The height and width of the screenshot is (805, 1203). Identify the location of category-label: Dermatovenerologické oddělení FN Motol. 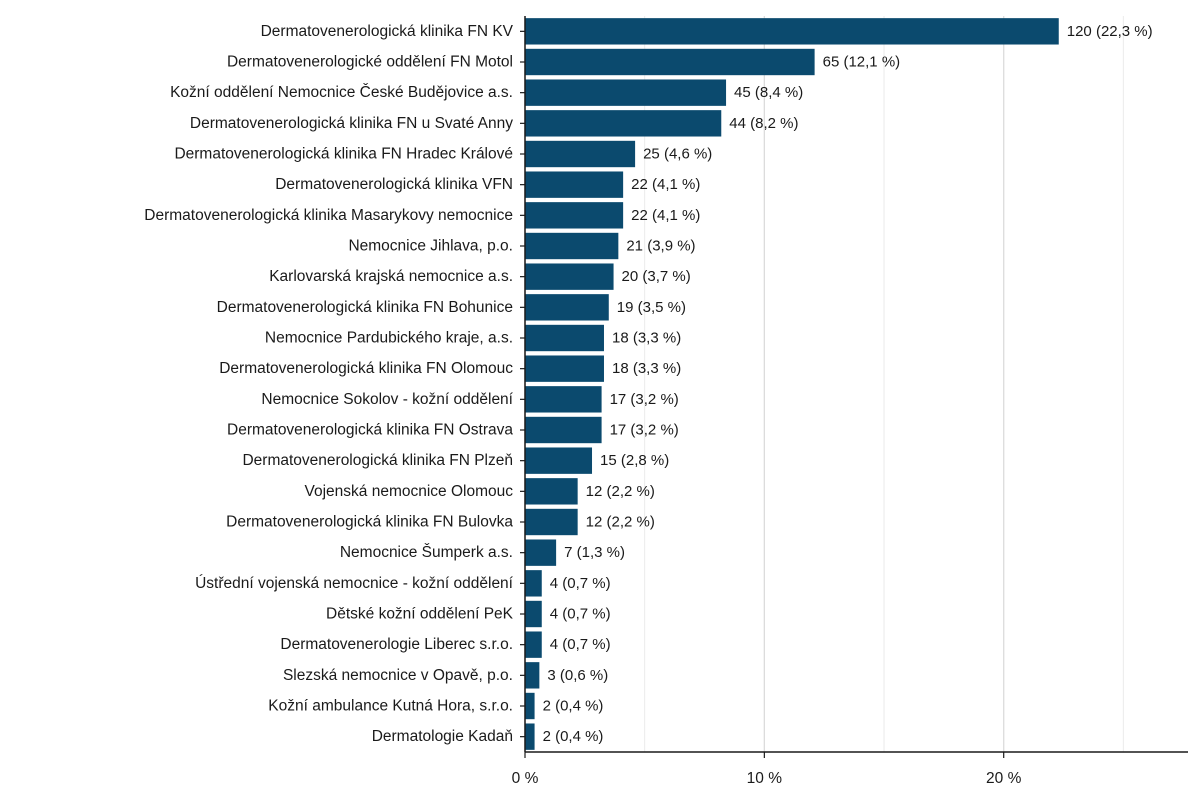
(370, 62).